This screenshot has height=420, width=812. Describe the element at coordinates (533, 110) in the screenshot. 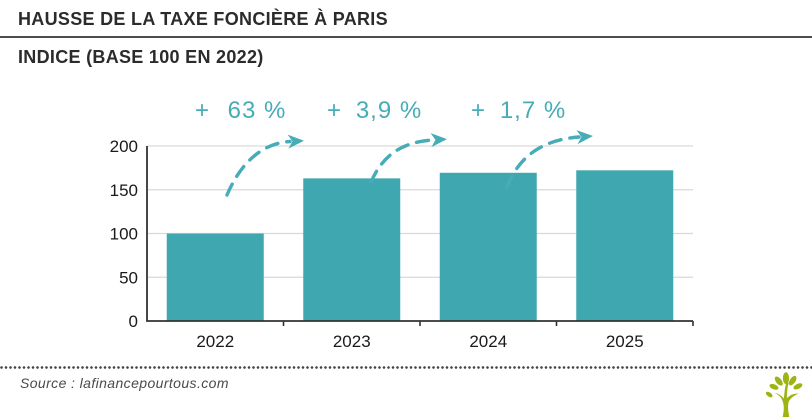

I see `growth-annotation-value: 1,7 %` at that location.